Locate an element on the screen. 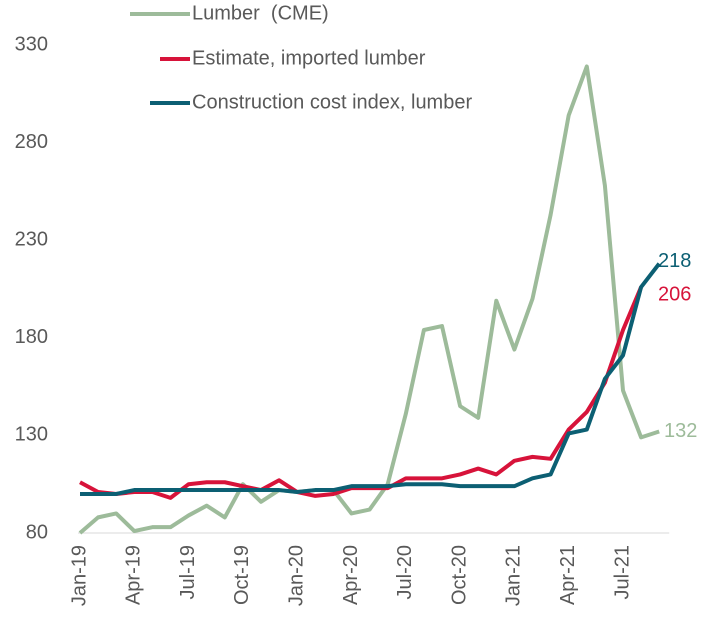  end-label: 132 is located at coordinates (680, 431).